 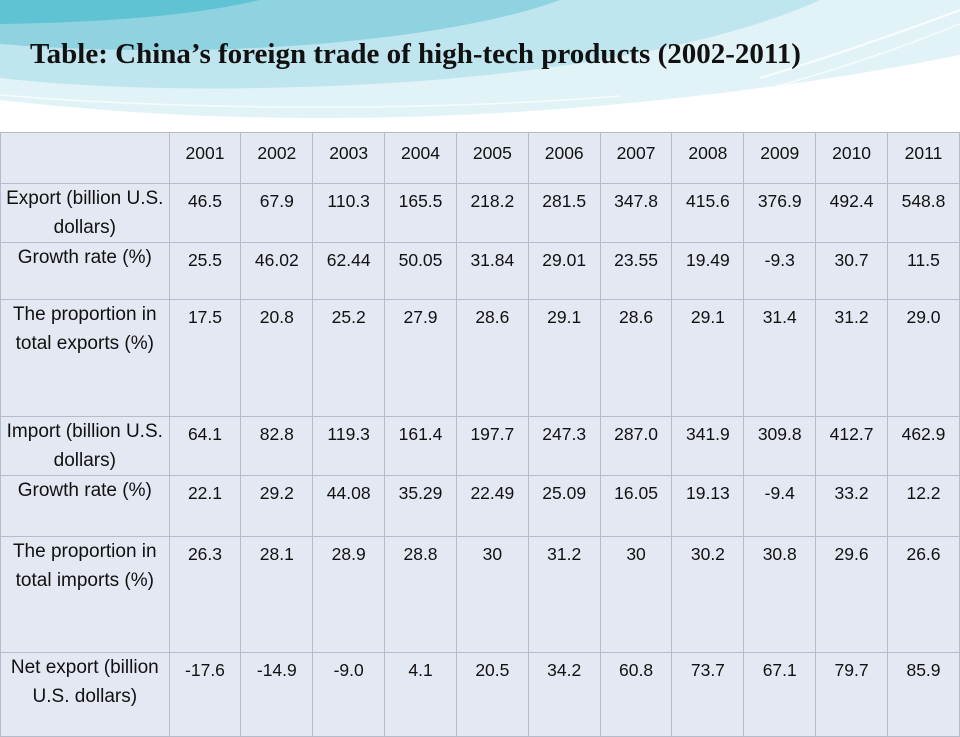 I want to click on value-cell: 17.5, so click(x=205, y=358).